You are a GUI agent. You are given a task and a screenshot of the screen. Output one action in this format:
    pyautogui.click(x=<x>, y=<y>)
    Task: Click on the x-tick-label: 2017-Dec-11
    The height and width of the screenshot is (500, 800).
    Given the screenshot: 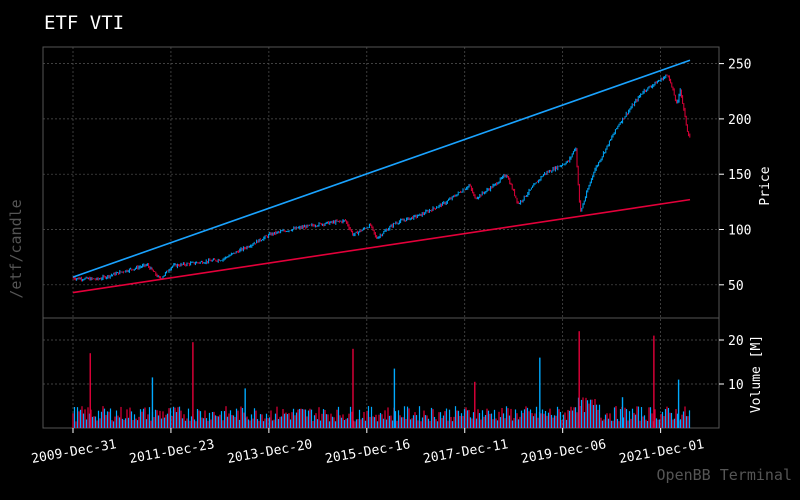 What is the action you would take?
    pyautogui.click(x=465, y=452)
    